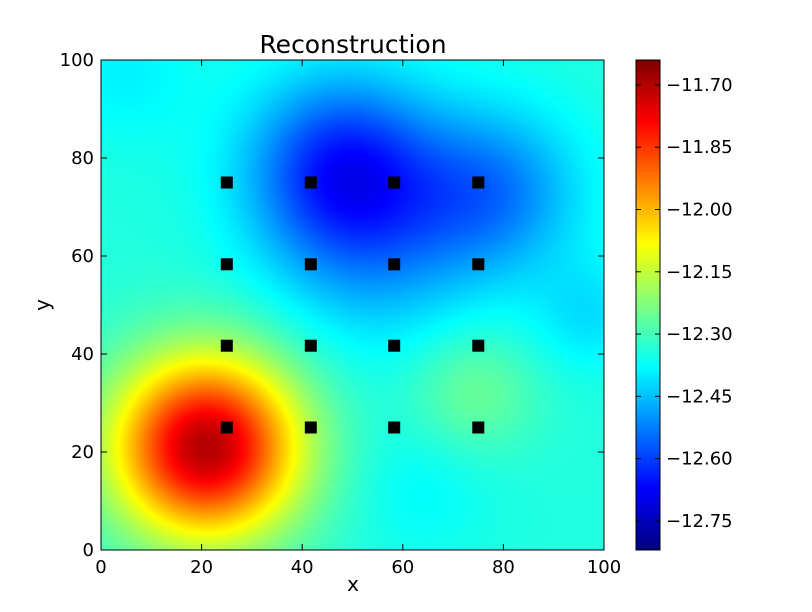 The image size is (812, 612). I want to click on x-tick-label: 80, so click(503, 567).